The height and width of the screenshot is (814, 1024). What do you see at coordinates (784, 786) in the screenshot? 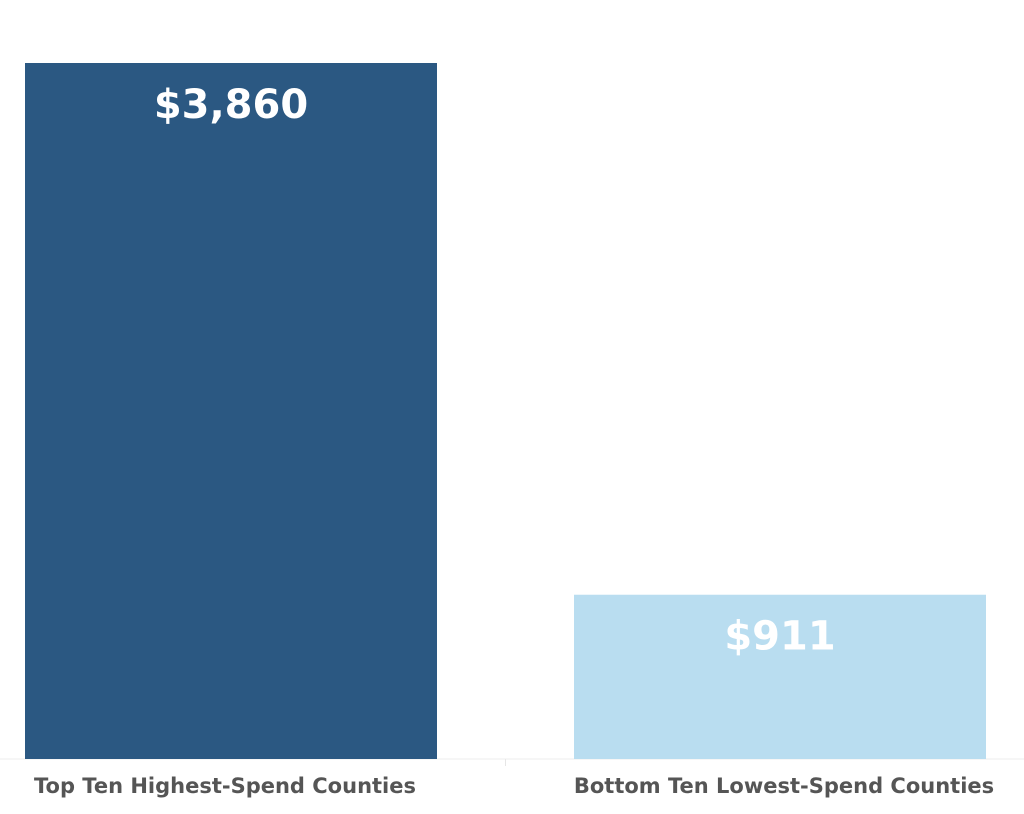
I see `category-label: Bottom Ten Lowest-Spend Counties` at bounding box center [784, 786].